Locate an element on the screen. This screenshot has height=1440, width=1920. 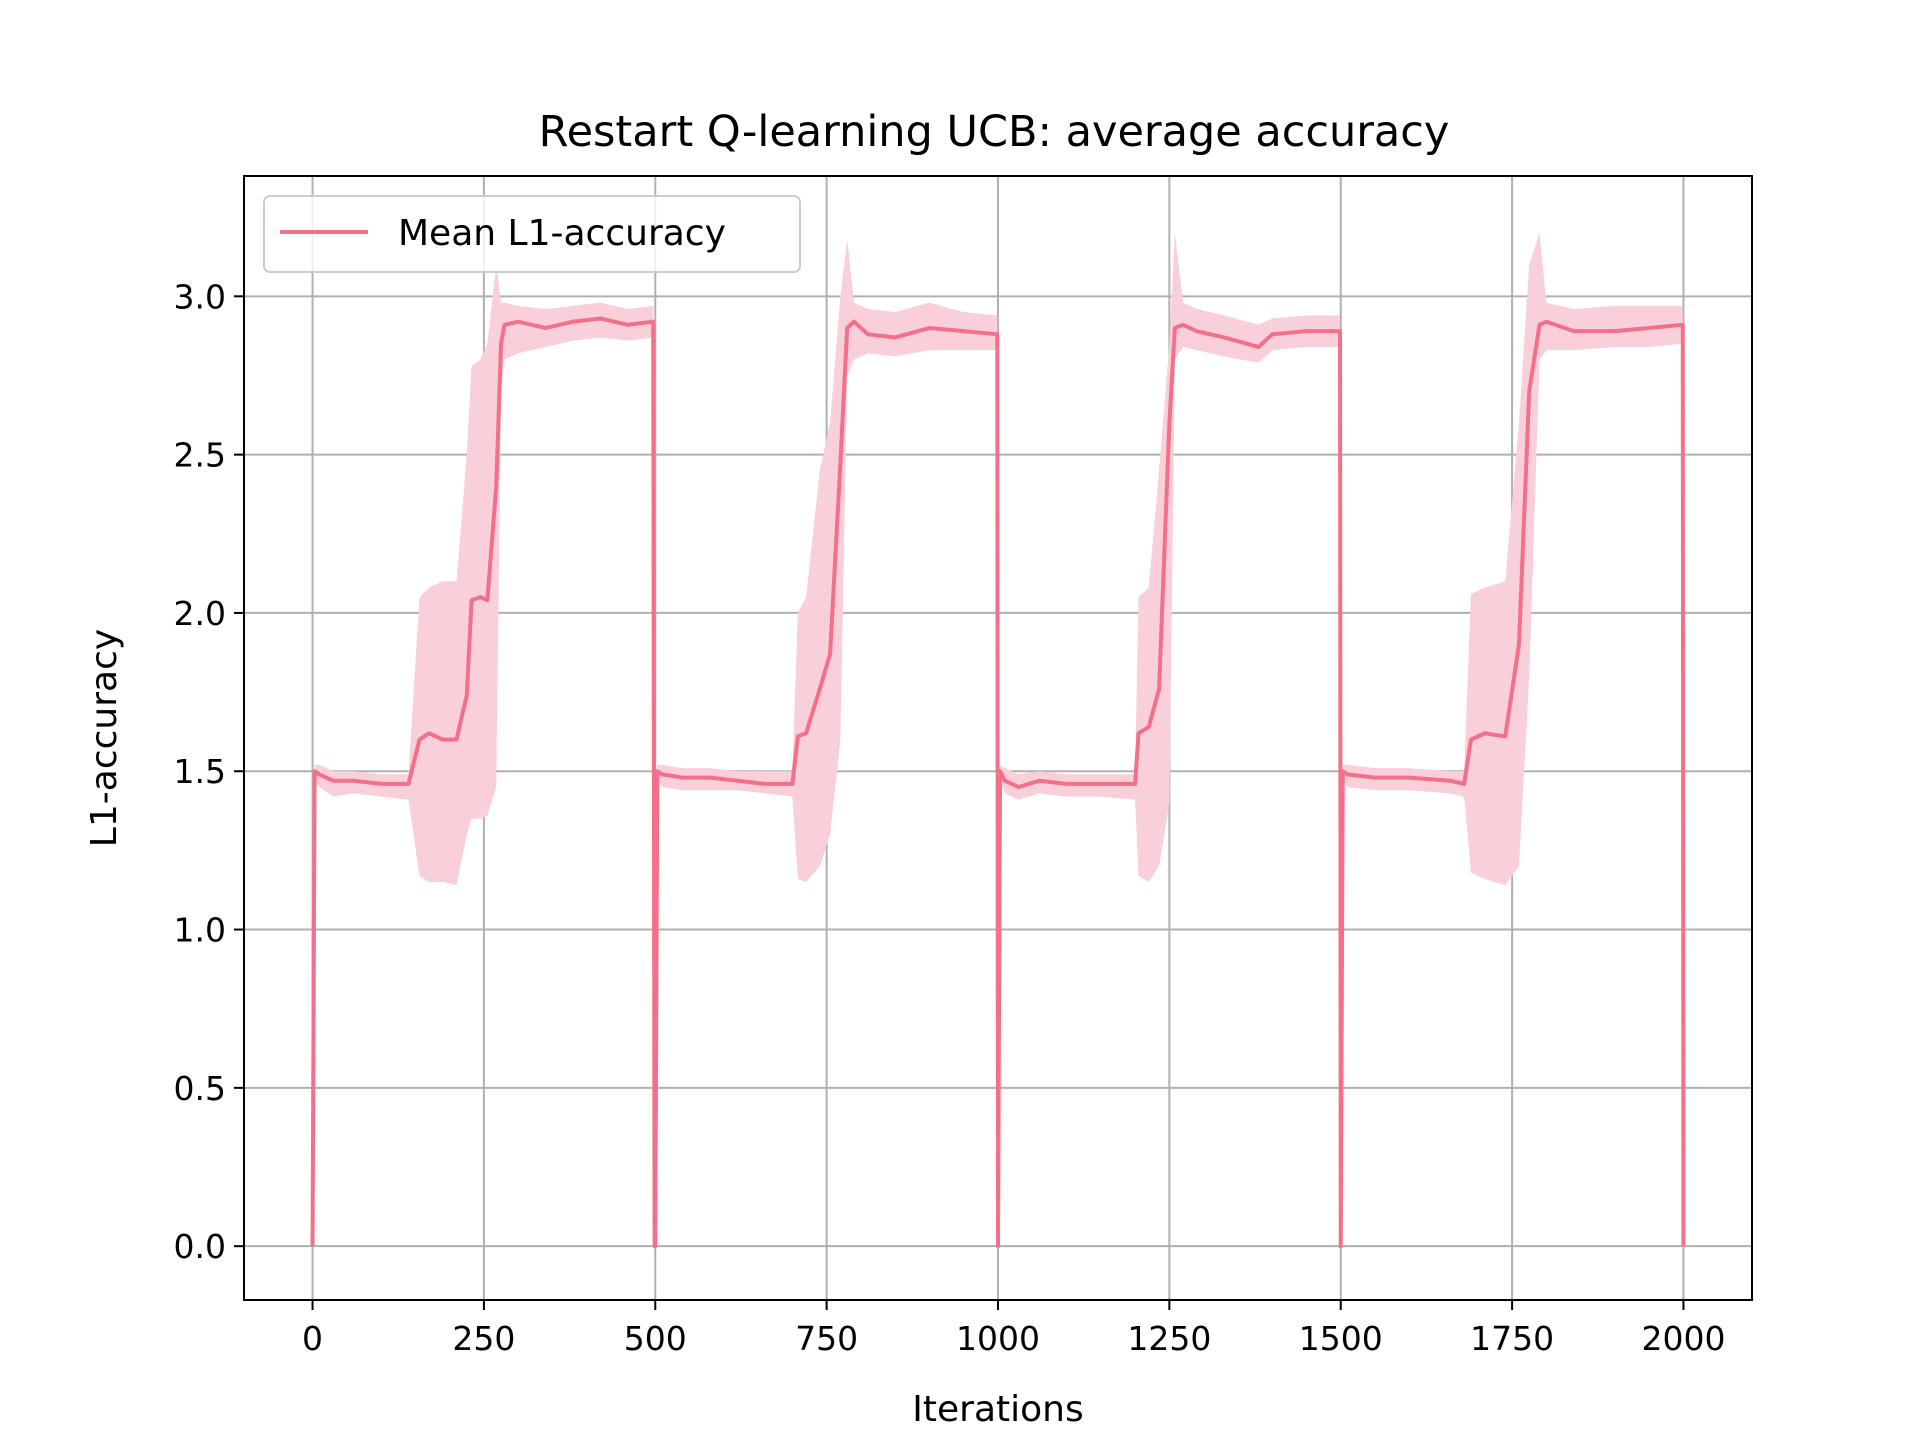
x-axis-ticks: 0 250 500 750 1000 1250 1500 1750 2000 is located at coordinates (1013, 1329).